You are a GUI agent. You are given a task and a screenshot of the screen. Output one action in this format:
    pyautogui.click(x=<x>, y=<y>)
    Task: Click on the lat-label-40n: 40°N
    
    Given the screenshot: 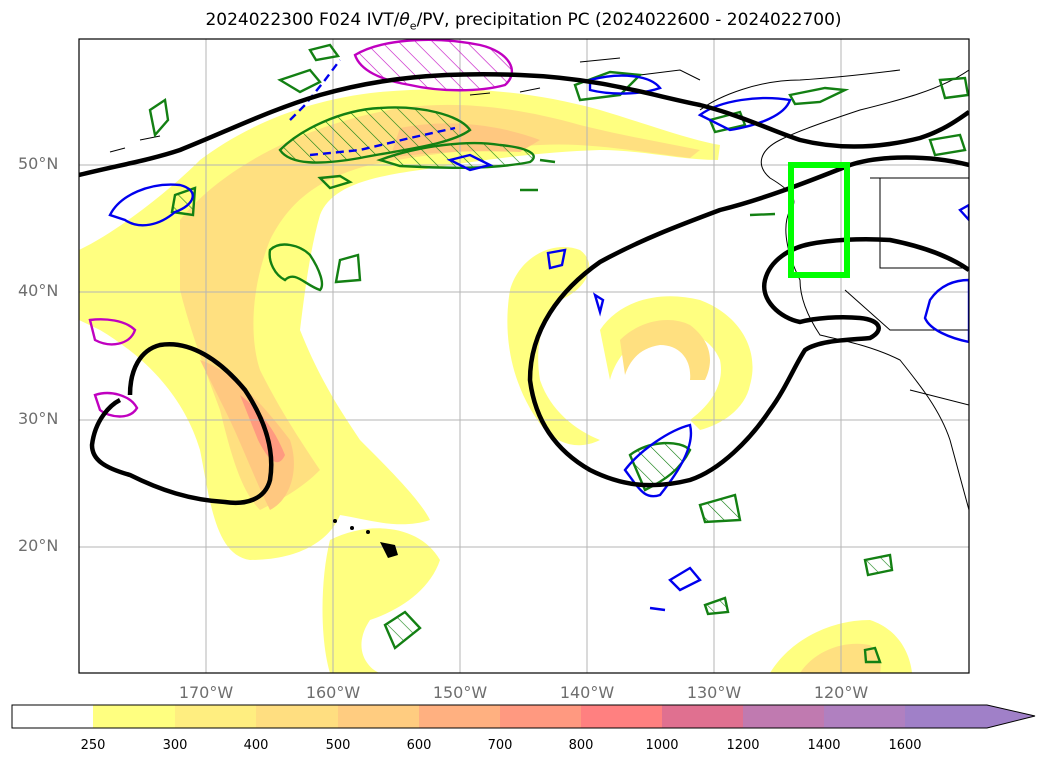 What is the action you would take?
    pyautogui.click(x=38, y=290)
    